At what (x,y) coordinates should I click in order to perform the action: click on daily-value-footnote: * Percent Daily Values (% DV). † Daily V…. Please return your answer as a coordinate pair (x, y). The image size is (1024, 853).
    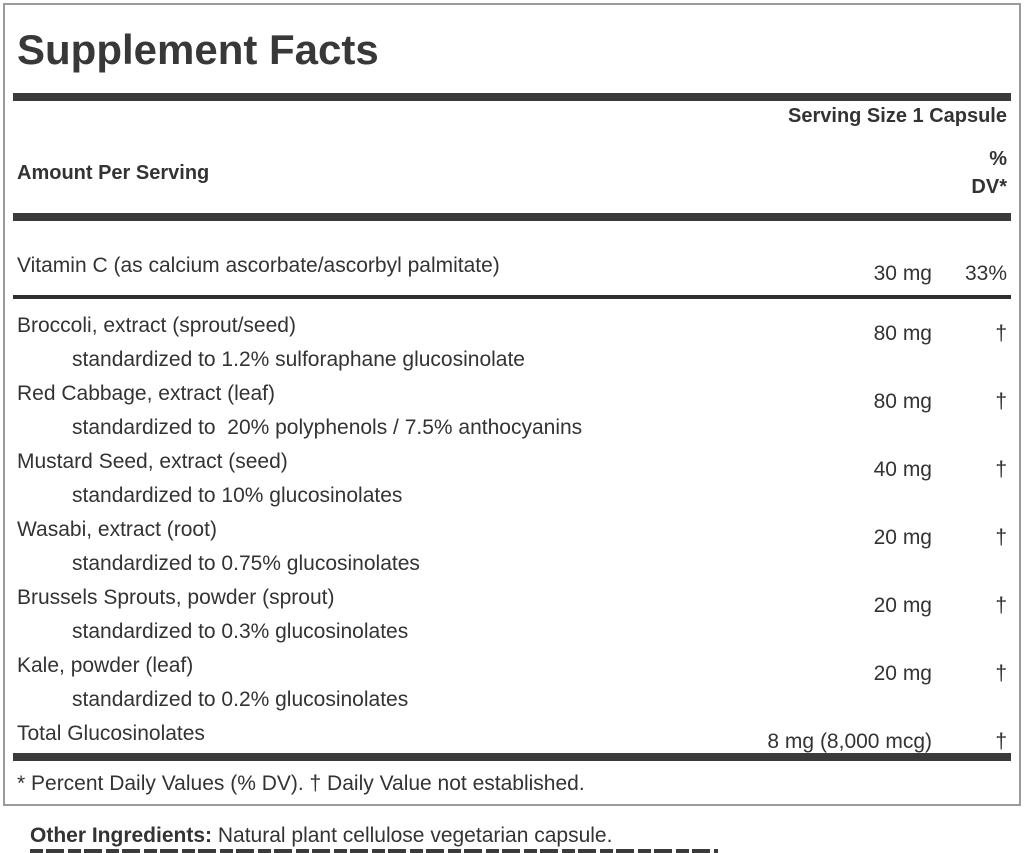
    Looking at the image, I should click on (301, 783).